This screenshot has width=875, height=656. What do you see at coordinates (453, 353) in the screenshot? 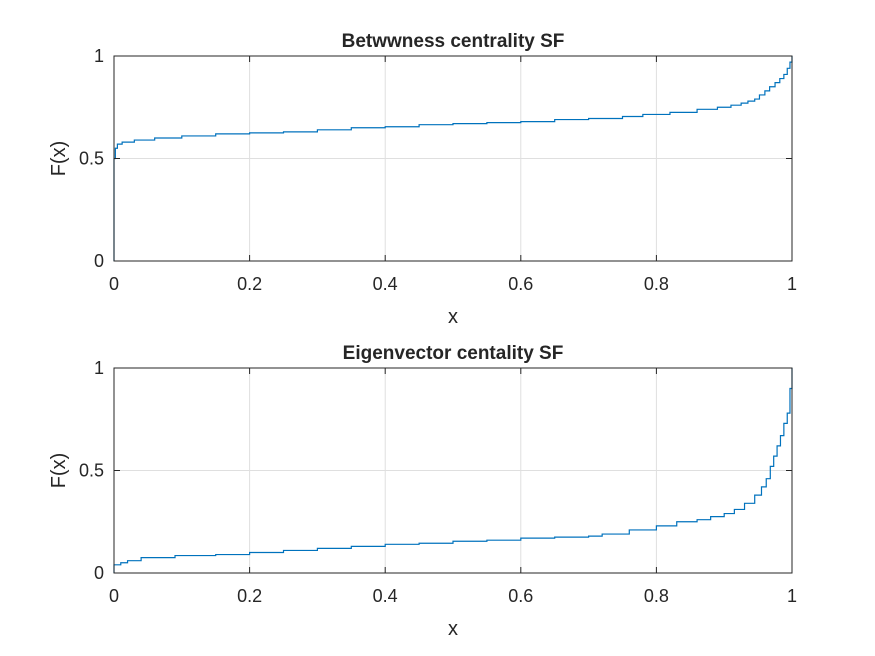
I see `chart-title: Eigenvector centality SF` at bounding box center [453, 353].